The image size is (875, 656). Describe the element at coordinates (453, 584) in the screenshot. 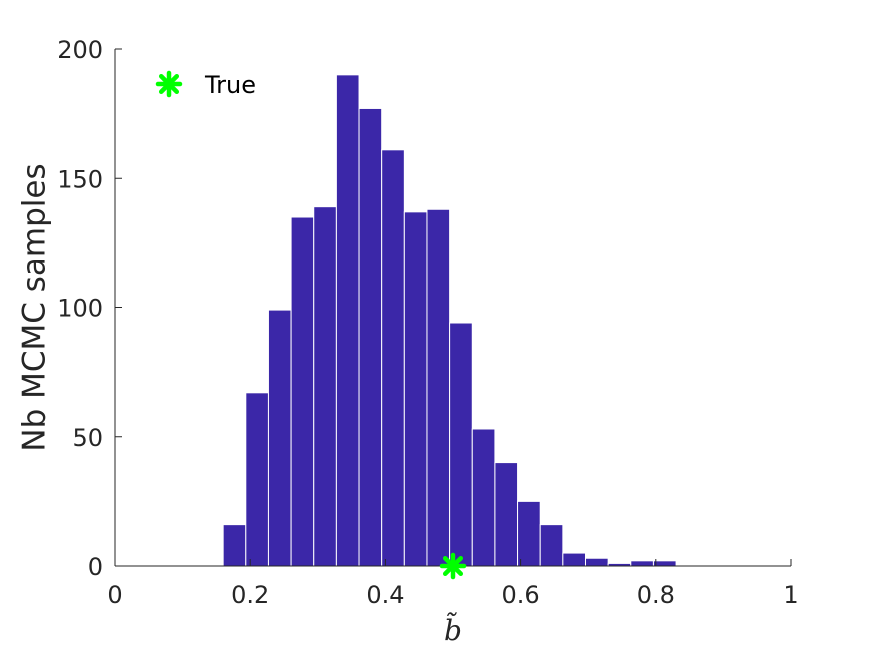

I see `x-ticks-group: 0 0.2 0.4 0.6 0.8 1` at that location.